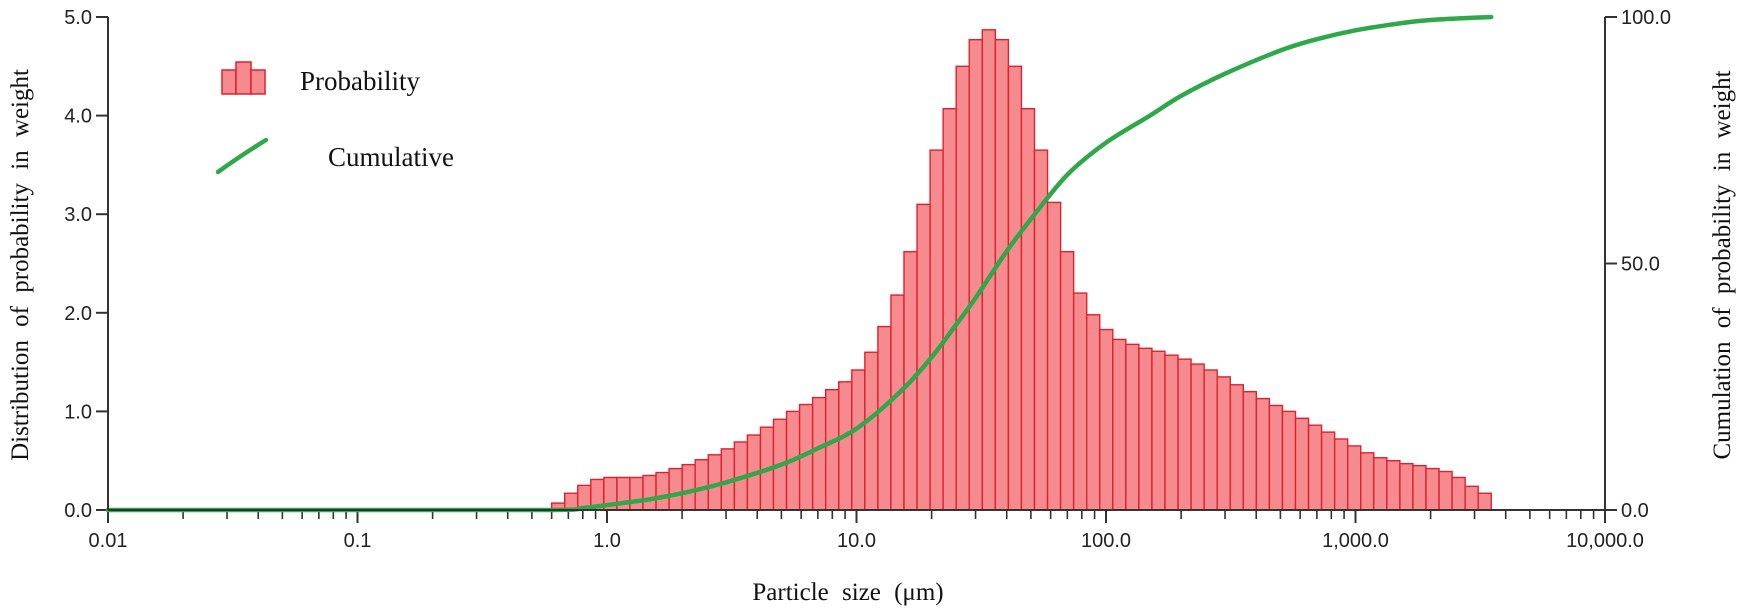  What do you see at coordinates (78, 314) in the screenshot?
I see `y-left-tick-label: 2.0` at bounding box center [78, 314].